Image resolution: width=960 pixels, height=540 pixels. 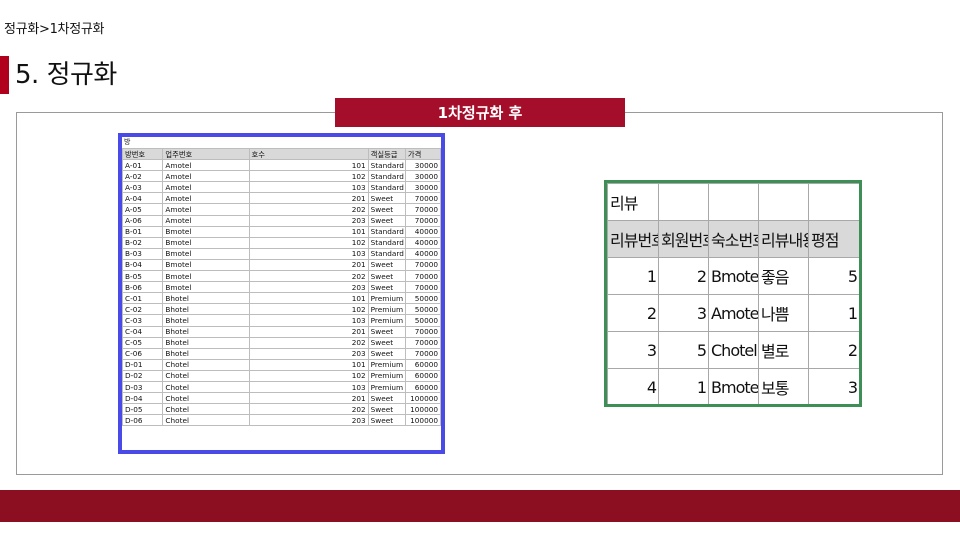 I want to click on room-table-row: D-02 Chotel 102 Premium 60000, so click(x=281, y=375).